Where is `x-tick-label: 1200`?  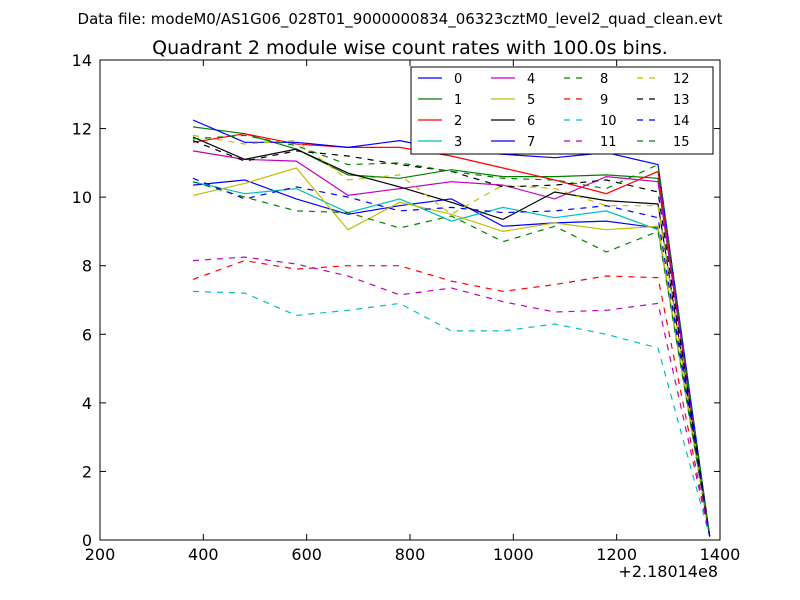
x-tick-label: 1200 is located at coordinates (616, 554).